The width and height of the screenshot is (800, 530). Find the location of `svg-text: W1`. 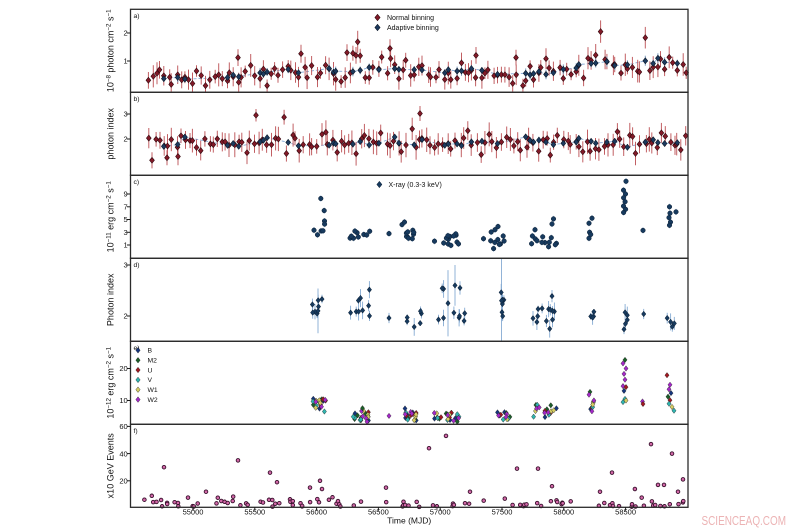

svg-text: W1 is located at coordinates (153, 390).